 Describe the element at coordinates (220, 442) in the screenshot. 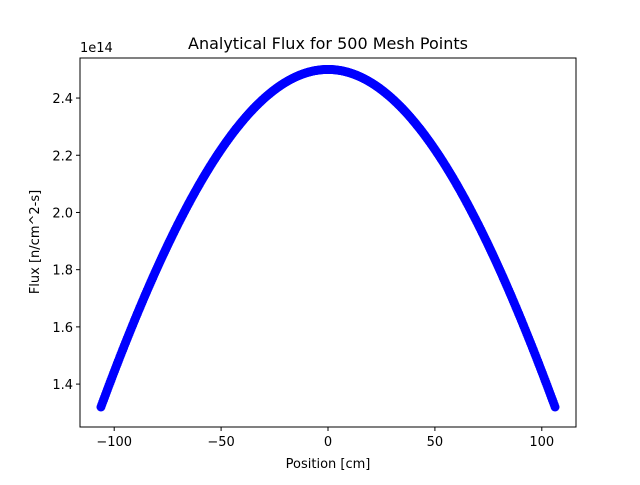

I see `x-tick-label: −50` at that location.